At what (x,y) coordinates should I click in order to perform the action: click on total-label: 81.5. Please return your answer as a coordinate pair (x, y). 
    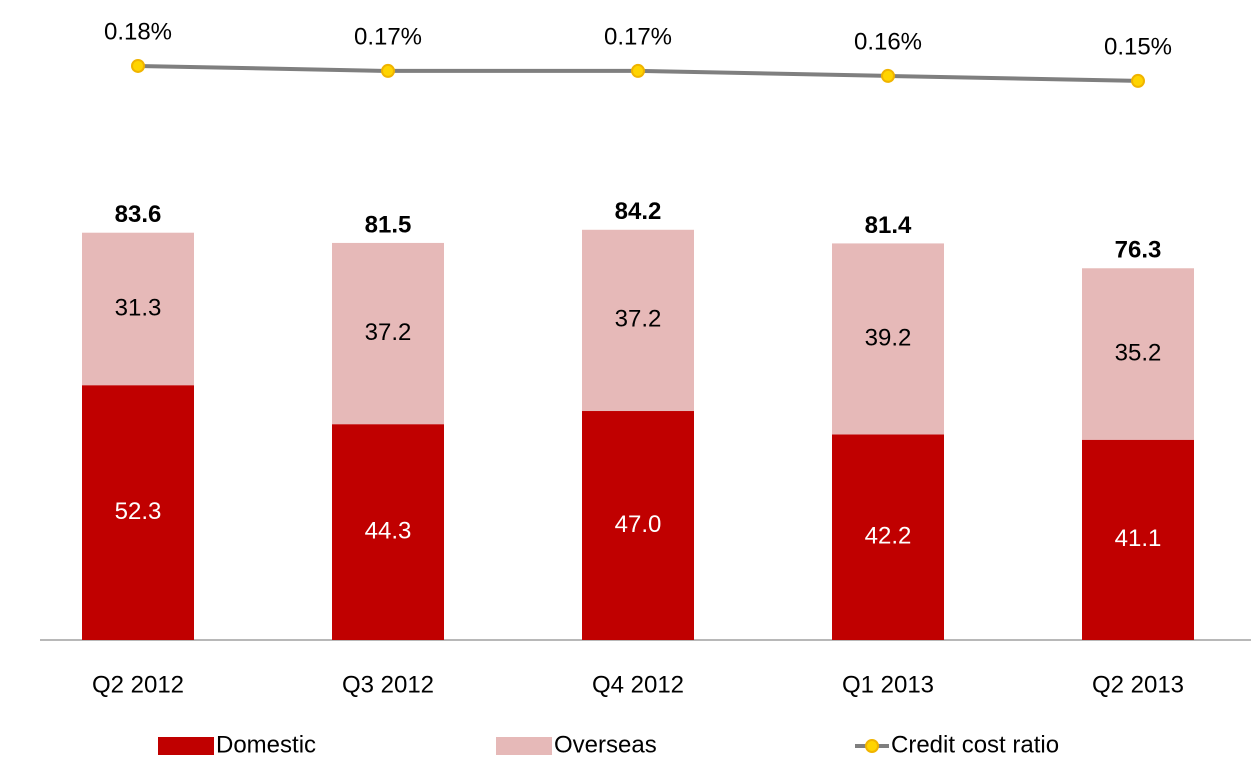
    Looking at the image, I should click on (388, 224).